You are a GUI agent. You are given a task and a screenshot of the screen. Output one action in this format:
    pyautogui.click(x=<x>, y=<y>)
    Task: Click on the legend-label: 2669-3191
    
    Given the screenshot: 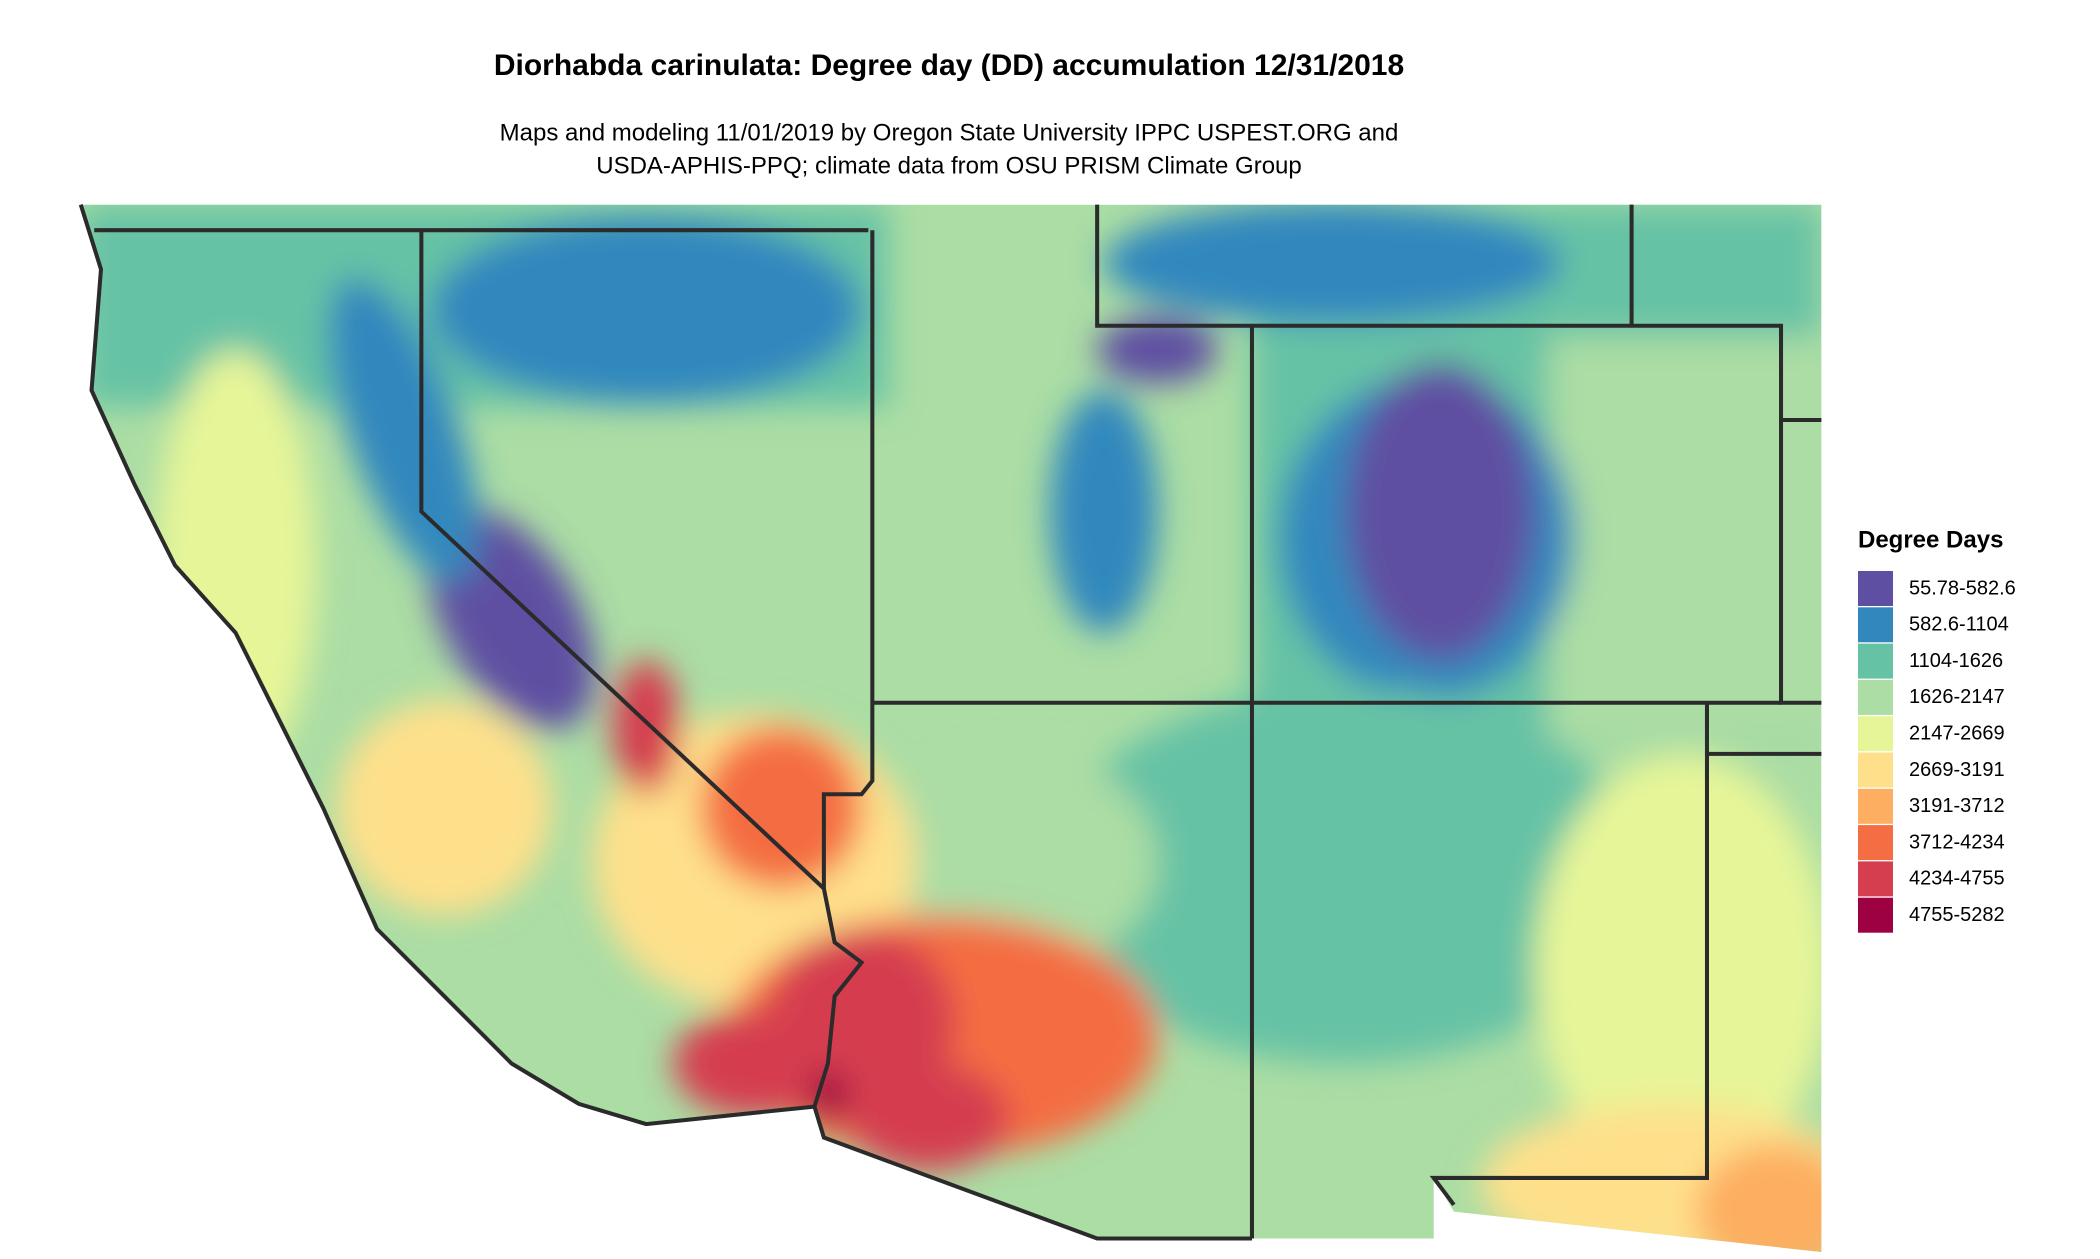 What is the action you would take?
    pyautogui.click(x=1957, y=770)
    